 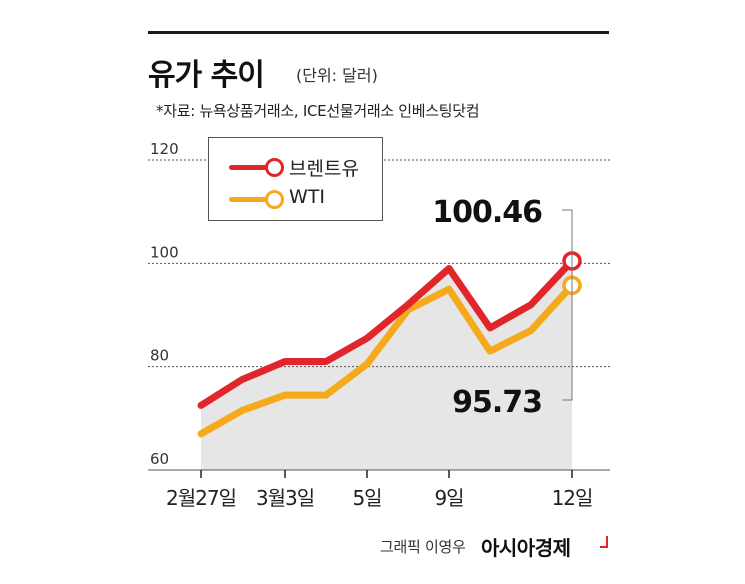 What do you see at coordinates (251, 199) in the screenshot?
I see `legend-line-wti` at bounding box center [251, 199].